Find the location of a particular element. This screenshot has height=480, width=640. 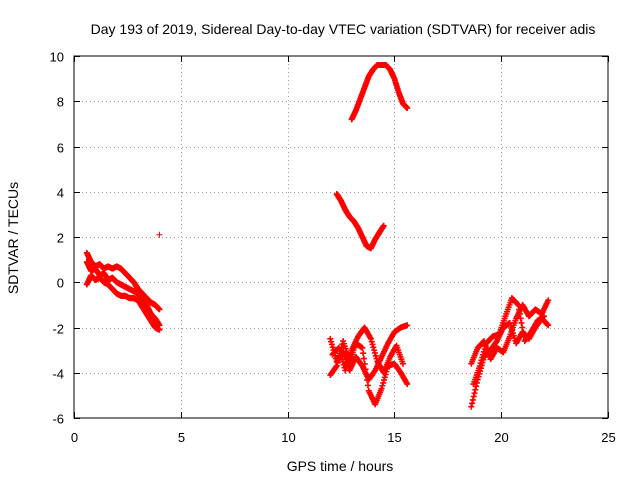

x-tick-label: 5 is located at coordinates (181, 437).